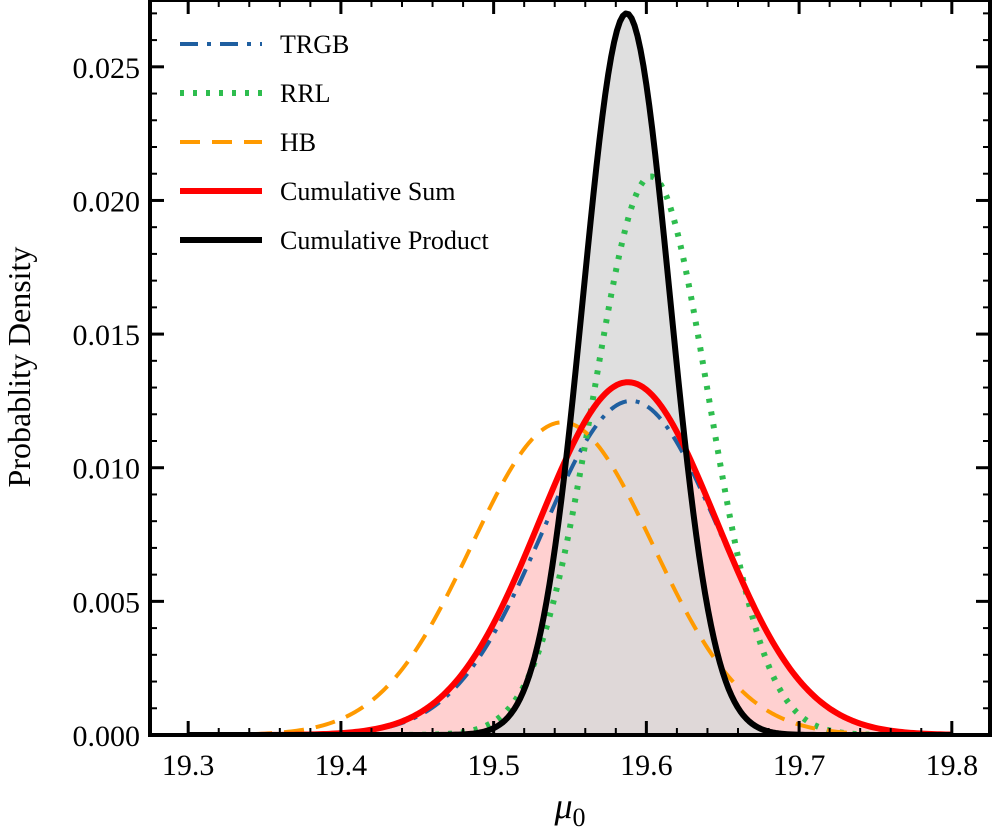 This screenshot has width=1000, height=834. What do you see at coordinates (562, 806) in the screenshot?
I see `x-axis-symbol: μ` at bounding box center [562, 806].